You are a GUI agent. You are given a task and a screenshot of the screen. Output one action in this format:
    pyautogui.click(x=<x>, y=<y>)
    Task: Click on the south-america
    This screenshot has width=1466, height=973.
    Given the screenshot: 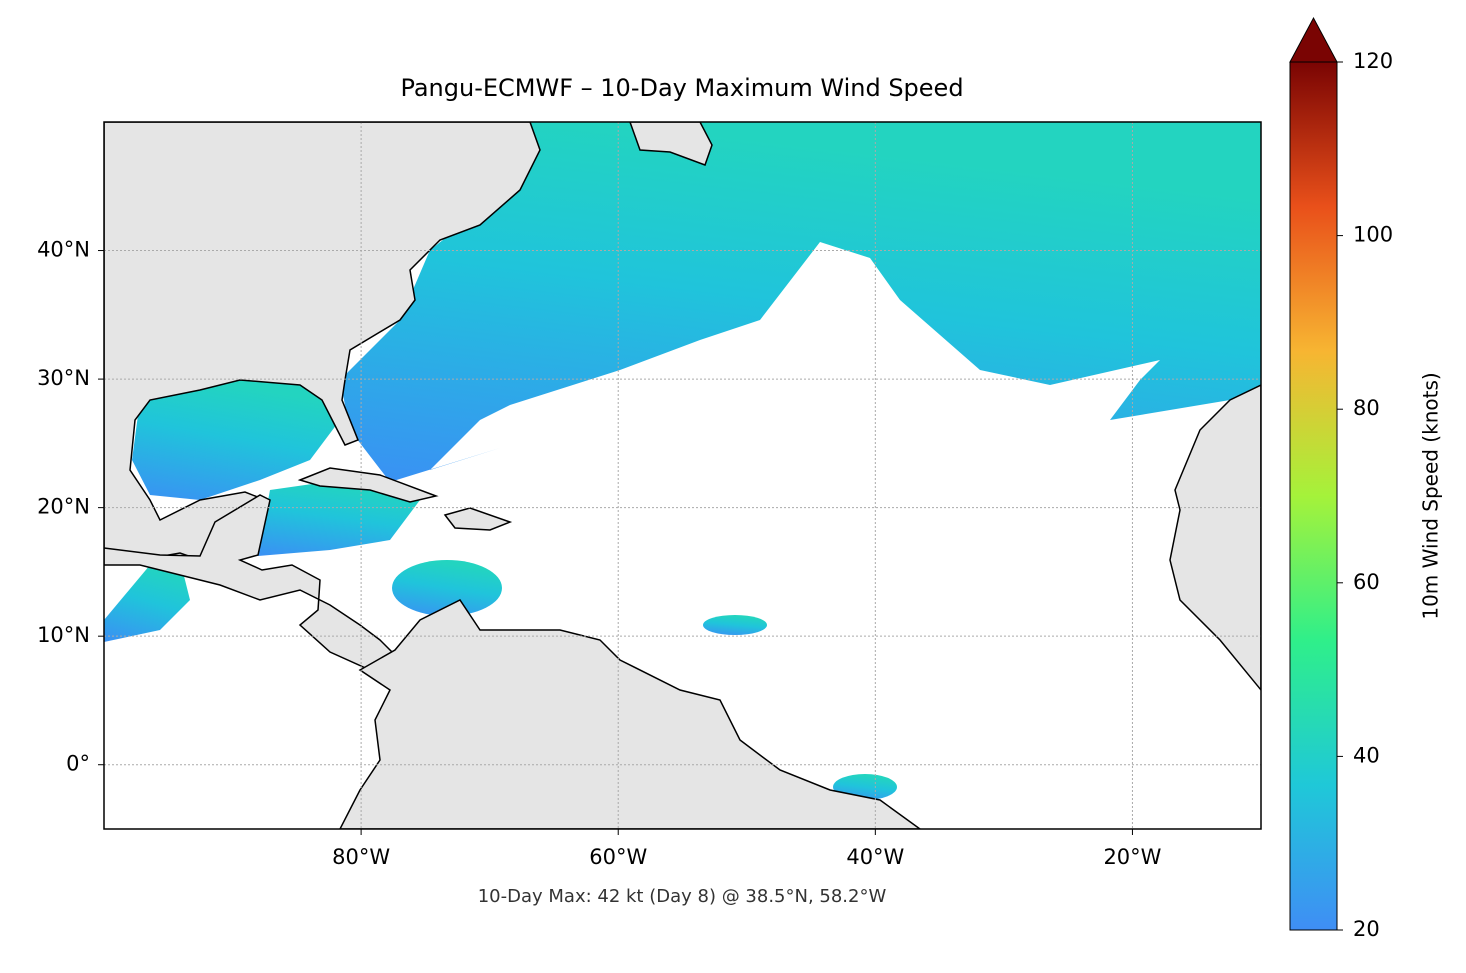 What is the action you would take?
    pyautogui.click(x=630, y=714)
    